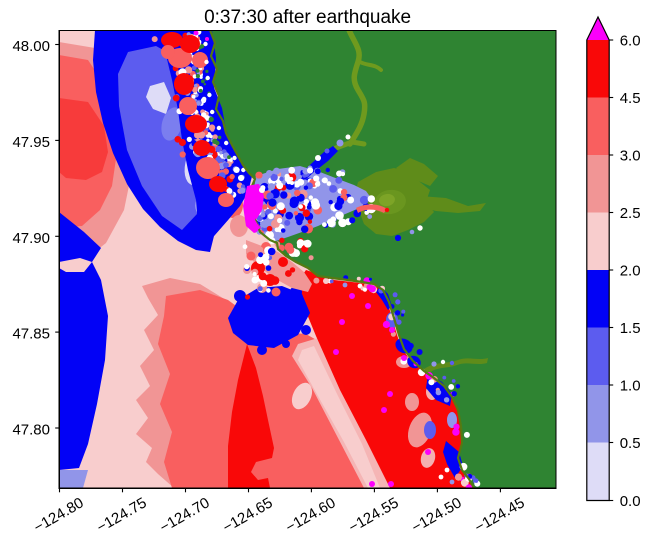 The width and height of the screenshot is (651, 546). What do you see at coordinates (630, 328) in the screenshot?
I see `svg-text: 1.5` at bounding box center [630, 328].